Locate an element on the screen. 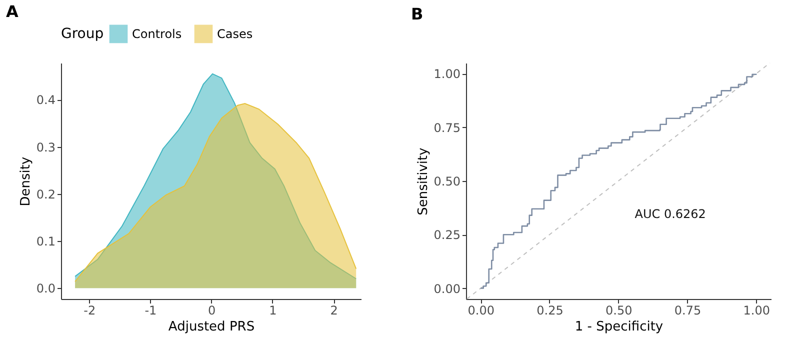 This screenshot has width=800, height=349. legend-label: Controls is located at coordinates (157, 33).